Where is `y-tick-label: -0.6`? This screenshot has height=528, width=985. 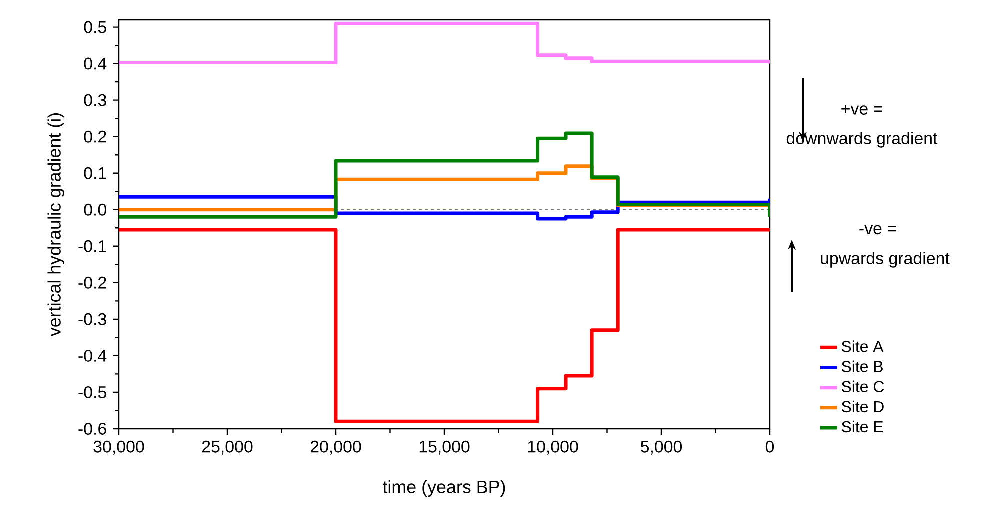
y-tick-label: -0.6 is located at coordinates (92, 428).